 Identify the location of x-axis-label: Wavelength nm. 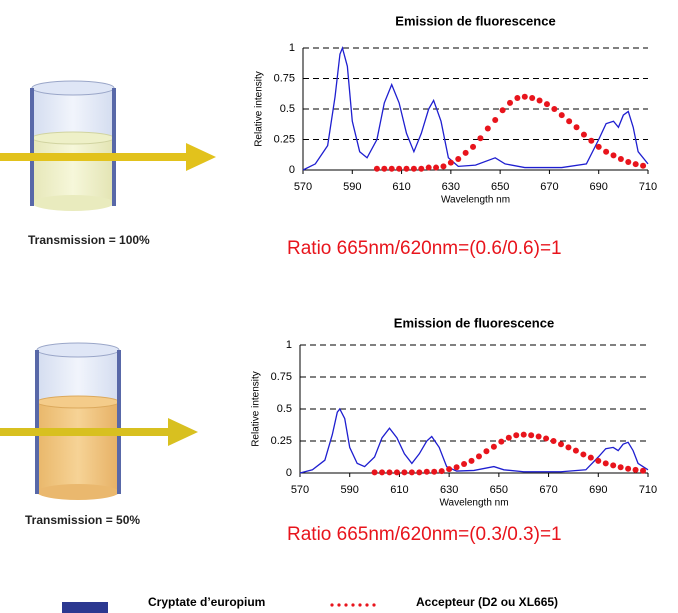
(475, 200).